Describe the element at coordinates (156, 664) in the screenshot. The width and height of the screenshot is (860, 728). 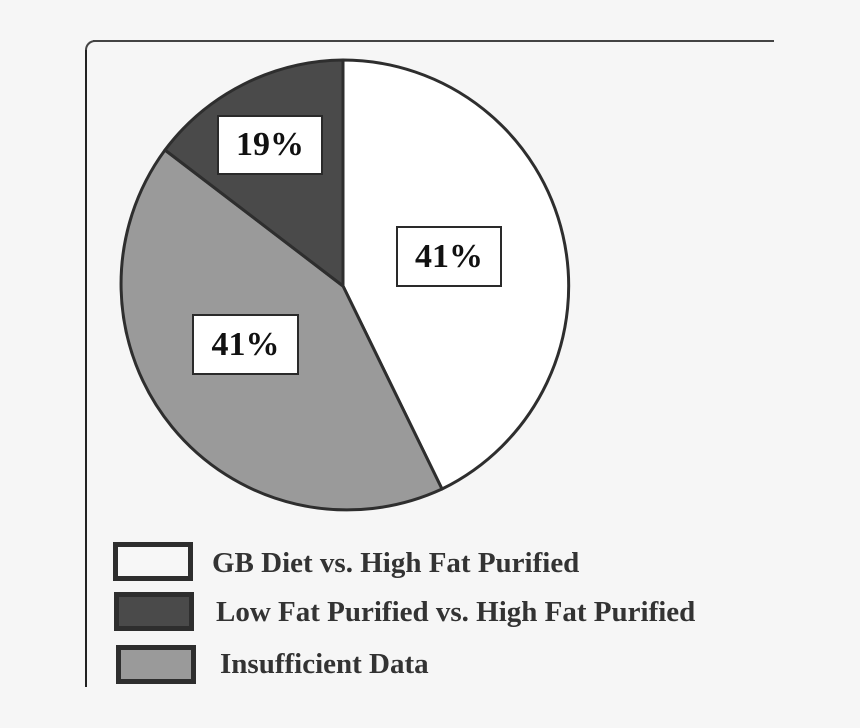
I see `legend-swatch-insufficient-data` at that location.